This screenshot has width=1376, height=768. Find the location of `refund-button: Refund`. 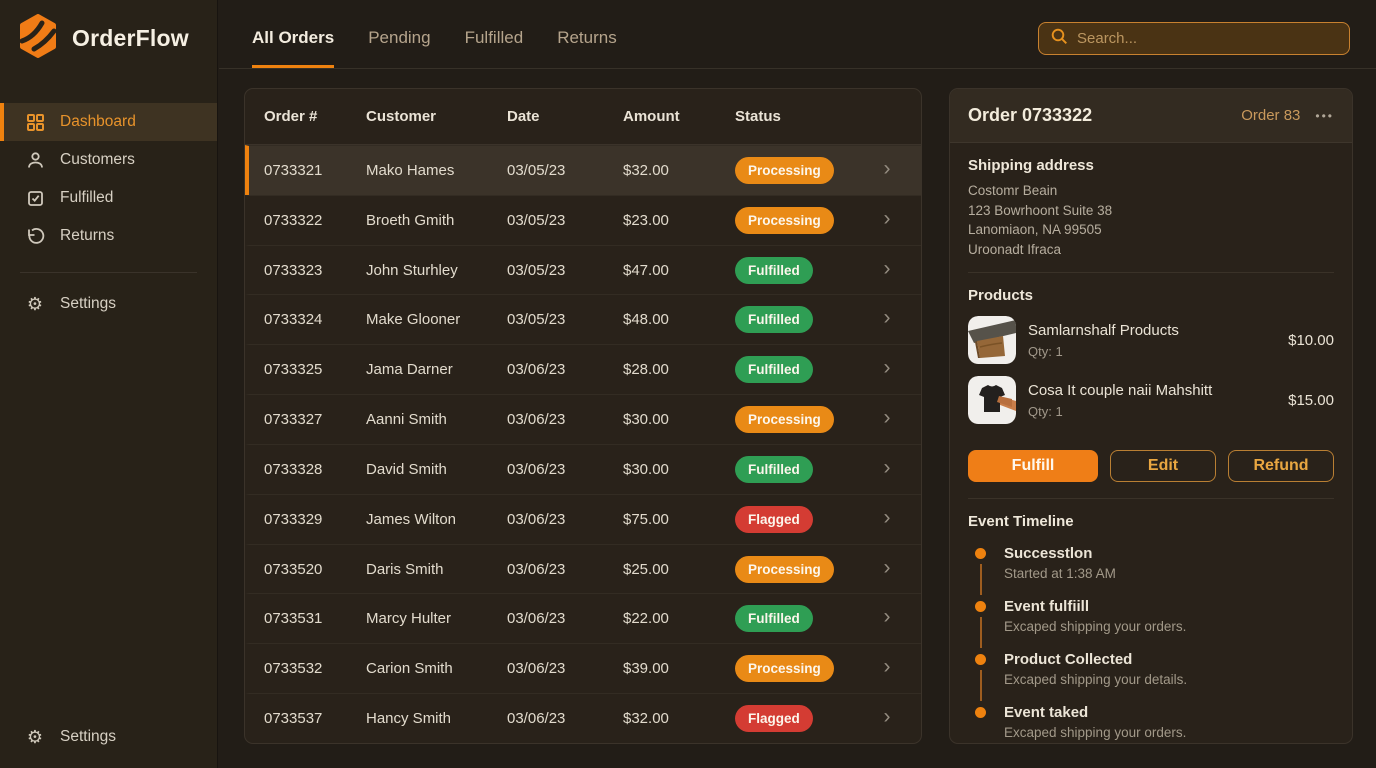

refund-button: Refund is located at coordinates (1281, 466).